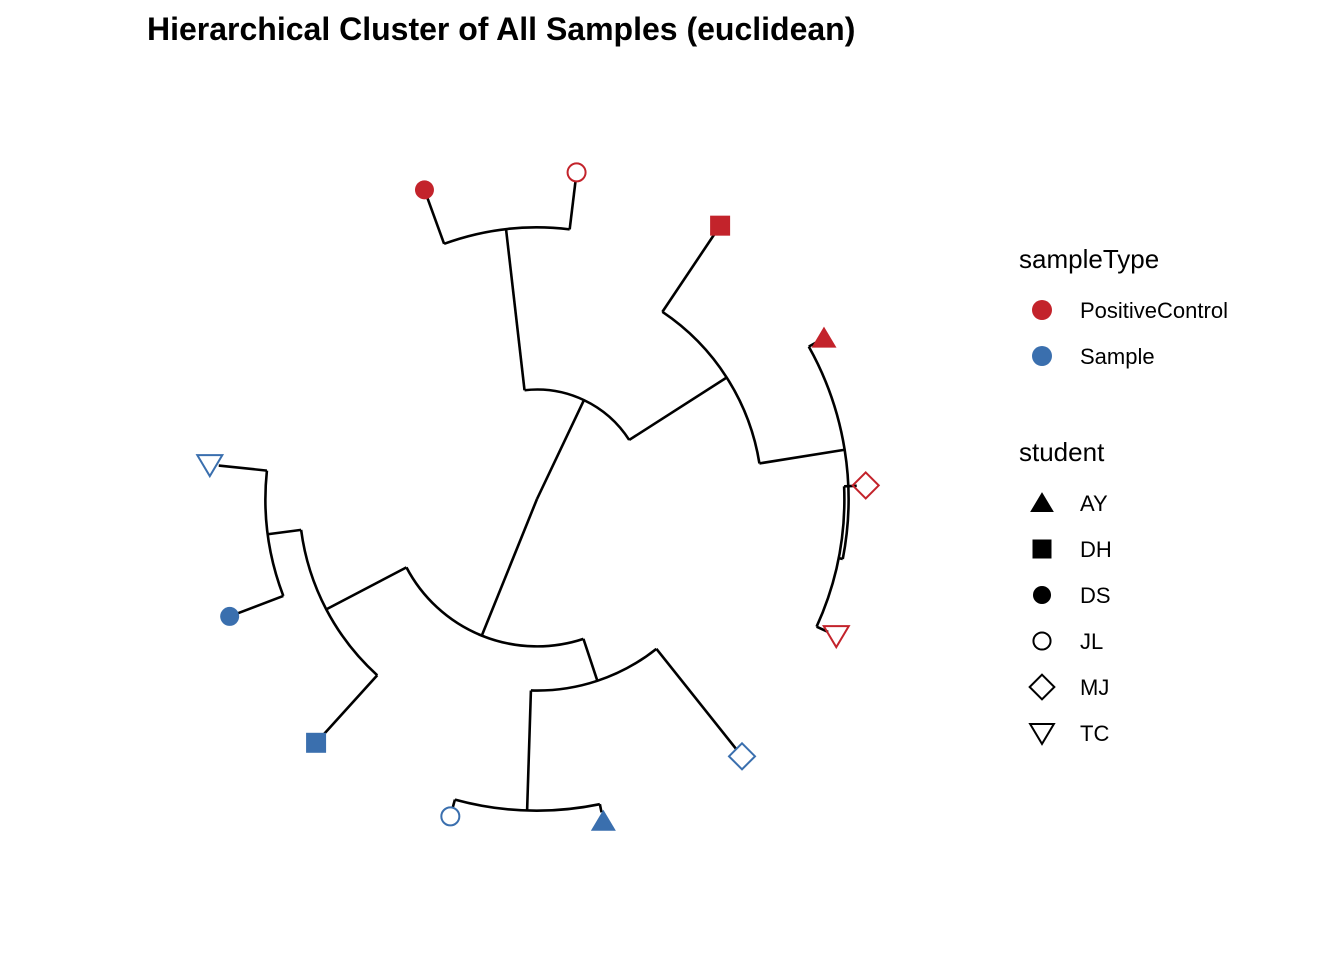 The image size is (1344, 960). Describe the element at coordinates (1042, 595) in the screenshot. I see `legend-shape-ds` at that location.